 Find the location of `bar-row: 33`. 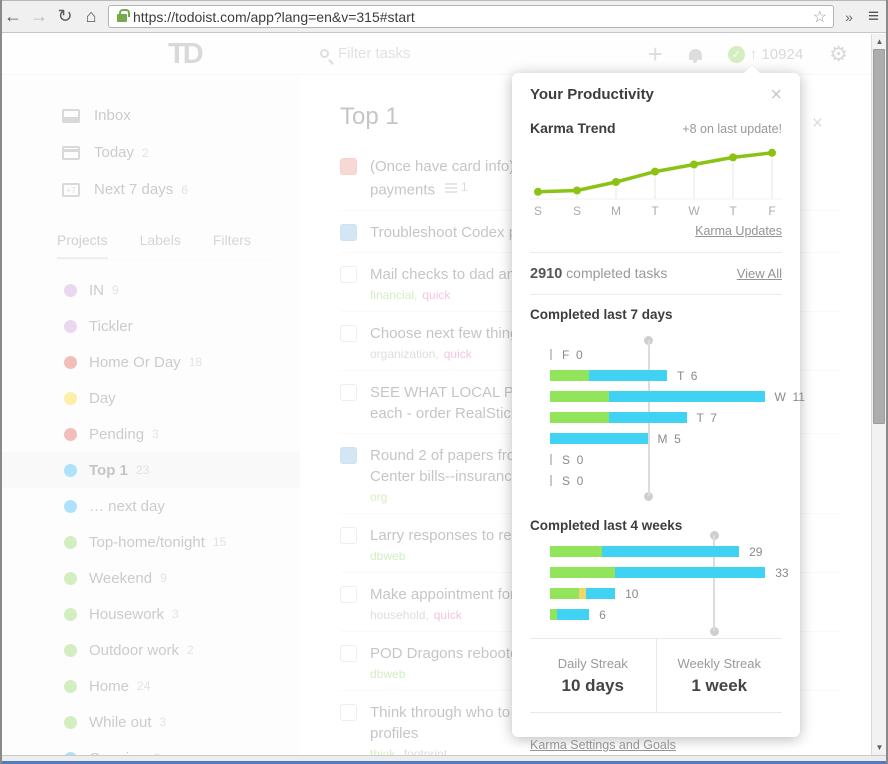

bar-row: 33 is located at coordinates (659, 572).